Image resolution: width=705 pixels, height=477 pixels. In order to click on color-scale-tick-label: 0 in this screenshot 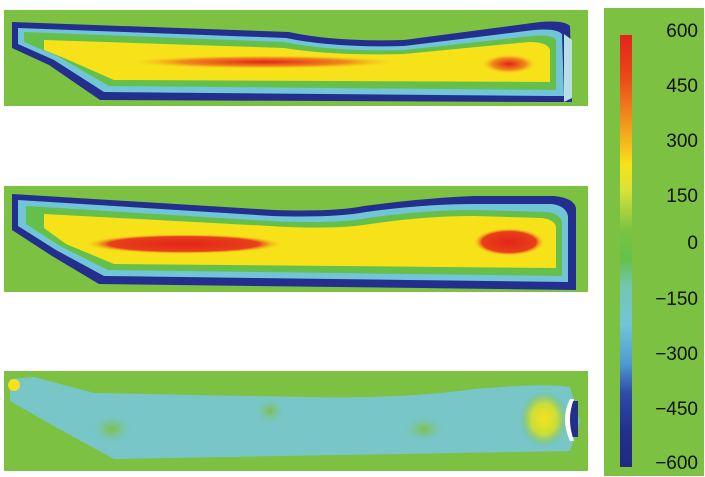, I will do `click(692, 243)`.